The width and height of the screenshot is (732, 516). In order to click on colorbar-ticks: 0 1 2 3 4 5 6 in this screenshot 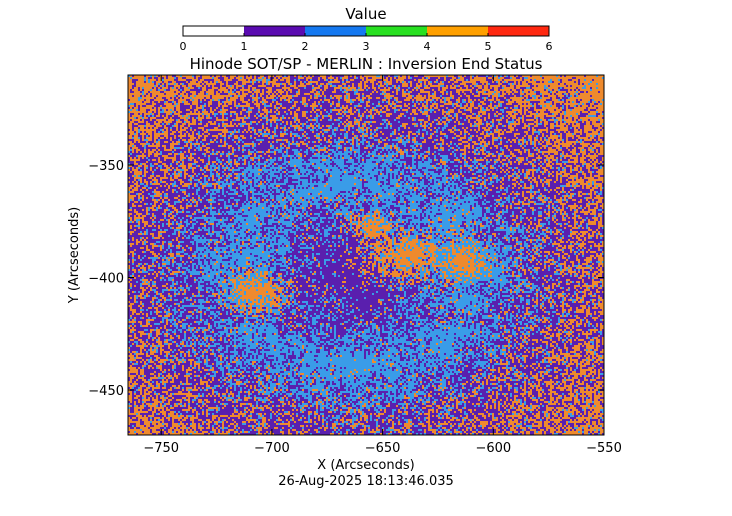, I will do `click(366, 43)`.